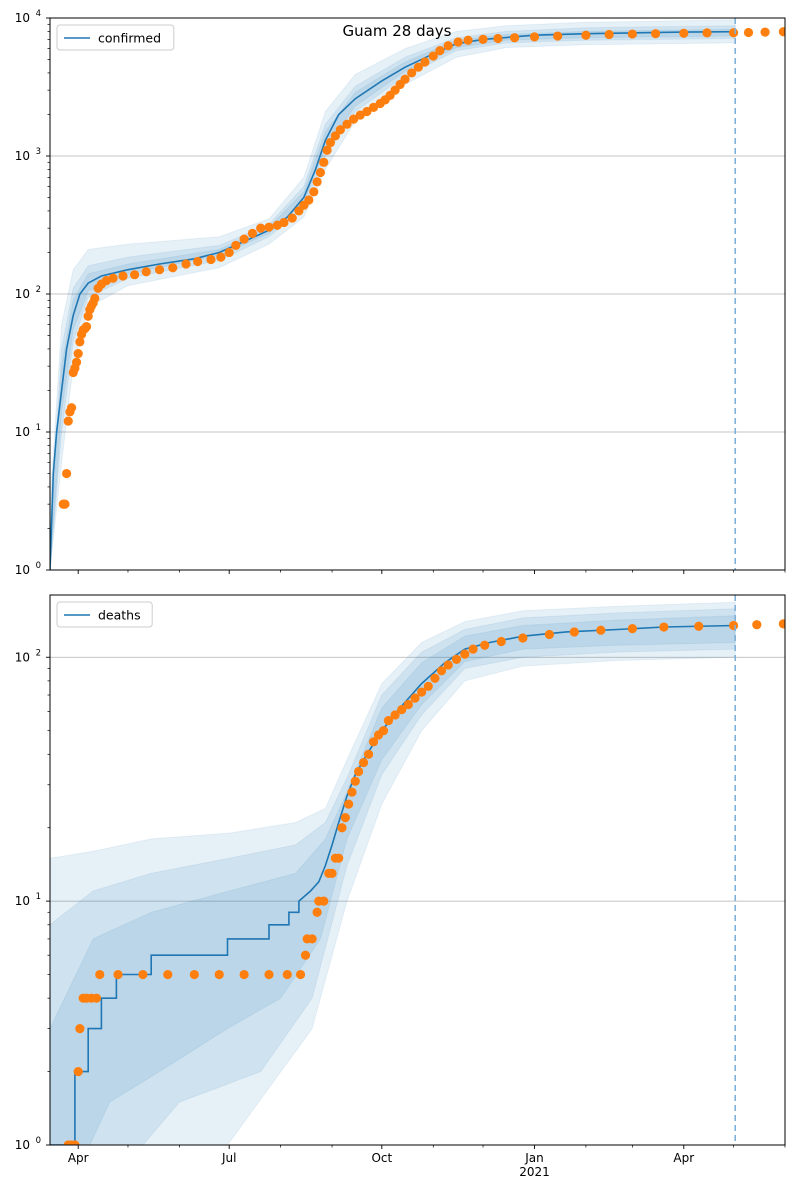 The width and height of the screenshot is (800, 1200). What do you see at coordinates (683, 1158) in the screenshot?
I see `x-tick-label: Apr` at bounding box center [683, 1158].